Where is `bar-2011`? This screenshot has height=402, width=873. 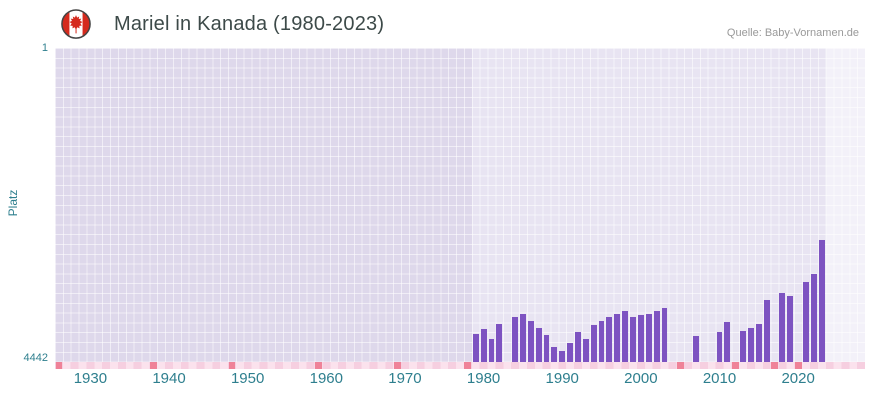
bar-2011 is located at coordinates (727, 341).